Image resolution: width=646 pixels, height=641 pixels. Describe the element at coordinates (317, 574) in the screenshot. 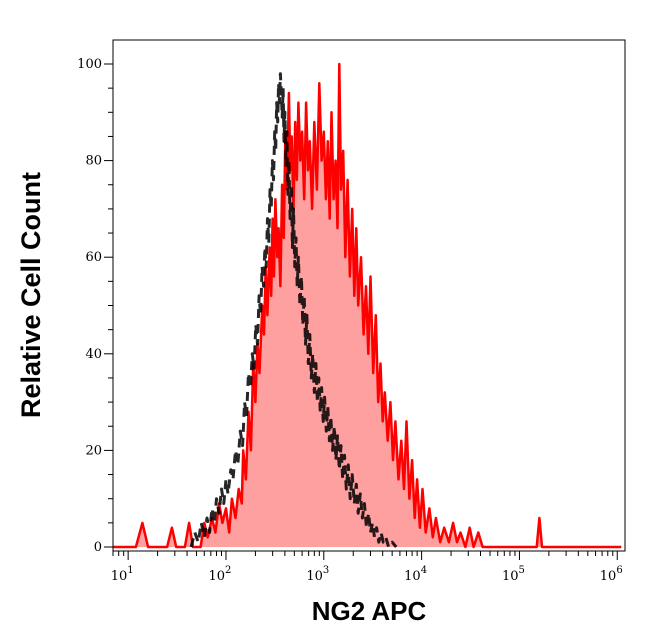

I see `x-tick-label: 10³` at that location.